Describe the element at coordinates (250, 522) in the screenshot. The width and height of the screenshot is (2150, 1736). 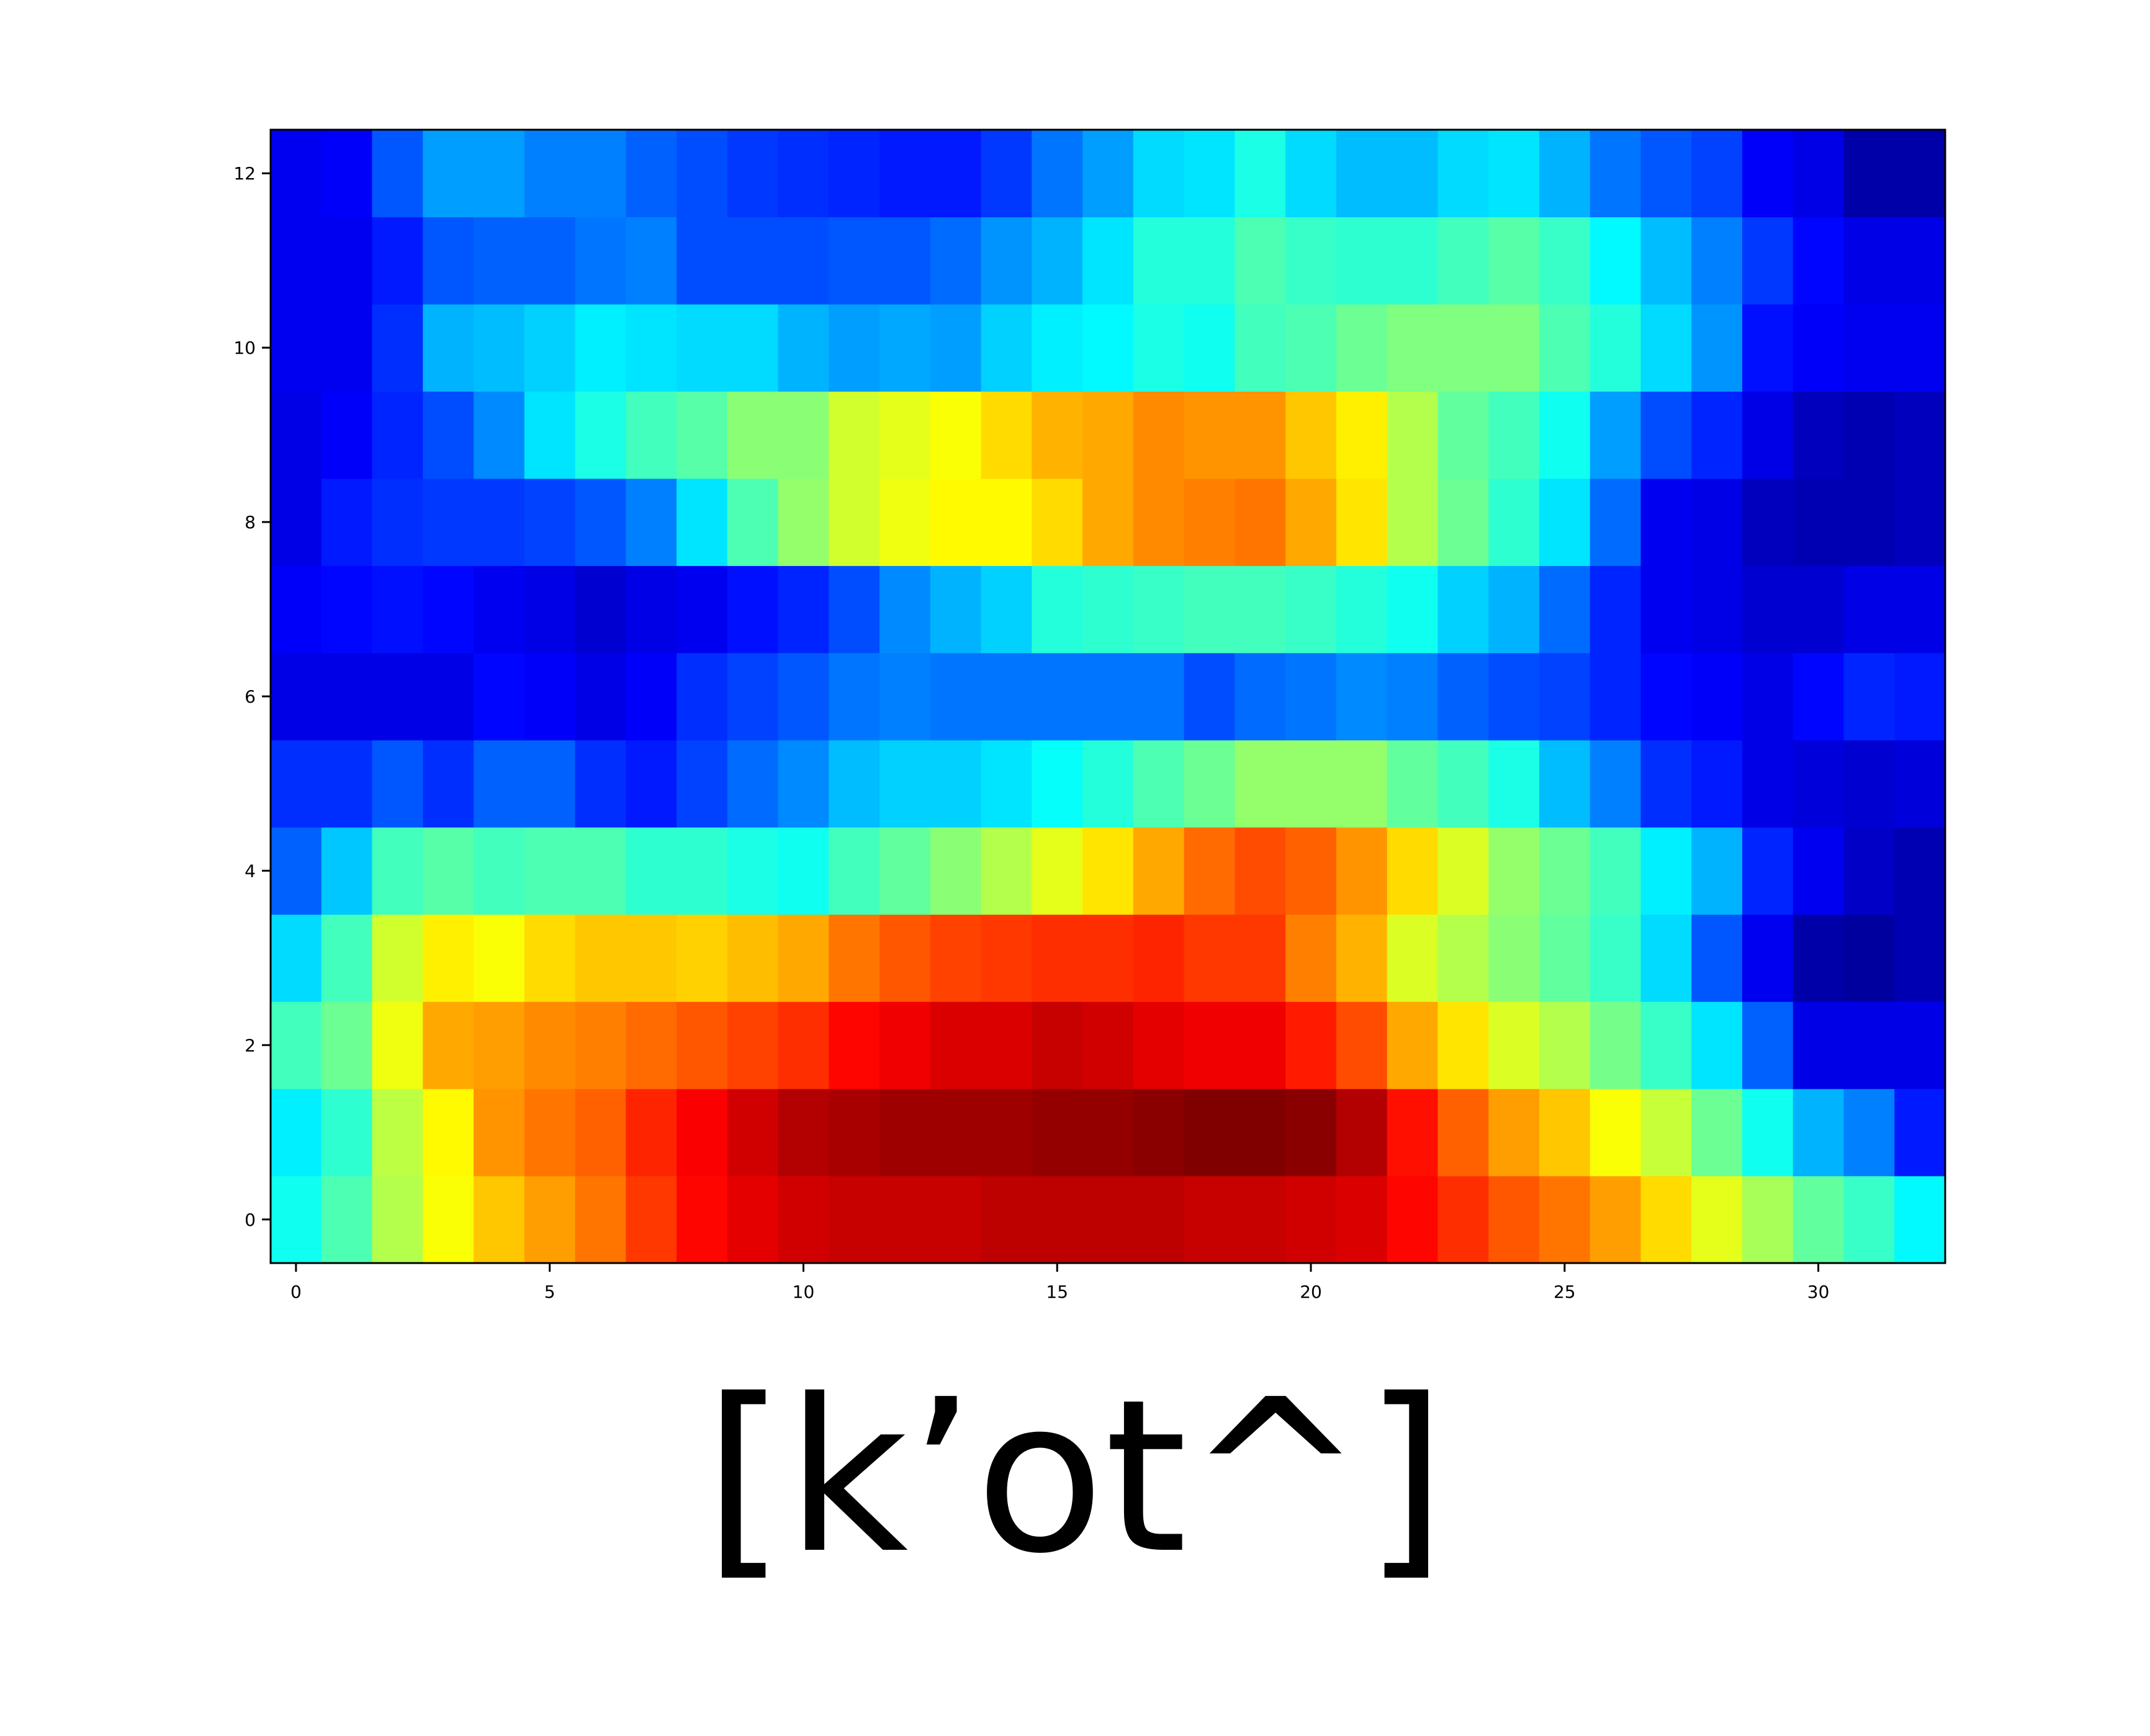
I see `y-tick-label: 8` at that location.